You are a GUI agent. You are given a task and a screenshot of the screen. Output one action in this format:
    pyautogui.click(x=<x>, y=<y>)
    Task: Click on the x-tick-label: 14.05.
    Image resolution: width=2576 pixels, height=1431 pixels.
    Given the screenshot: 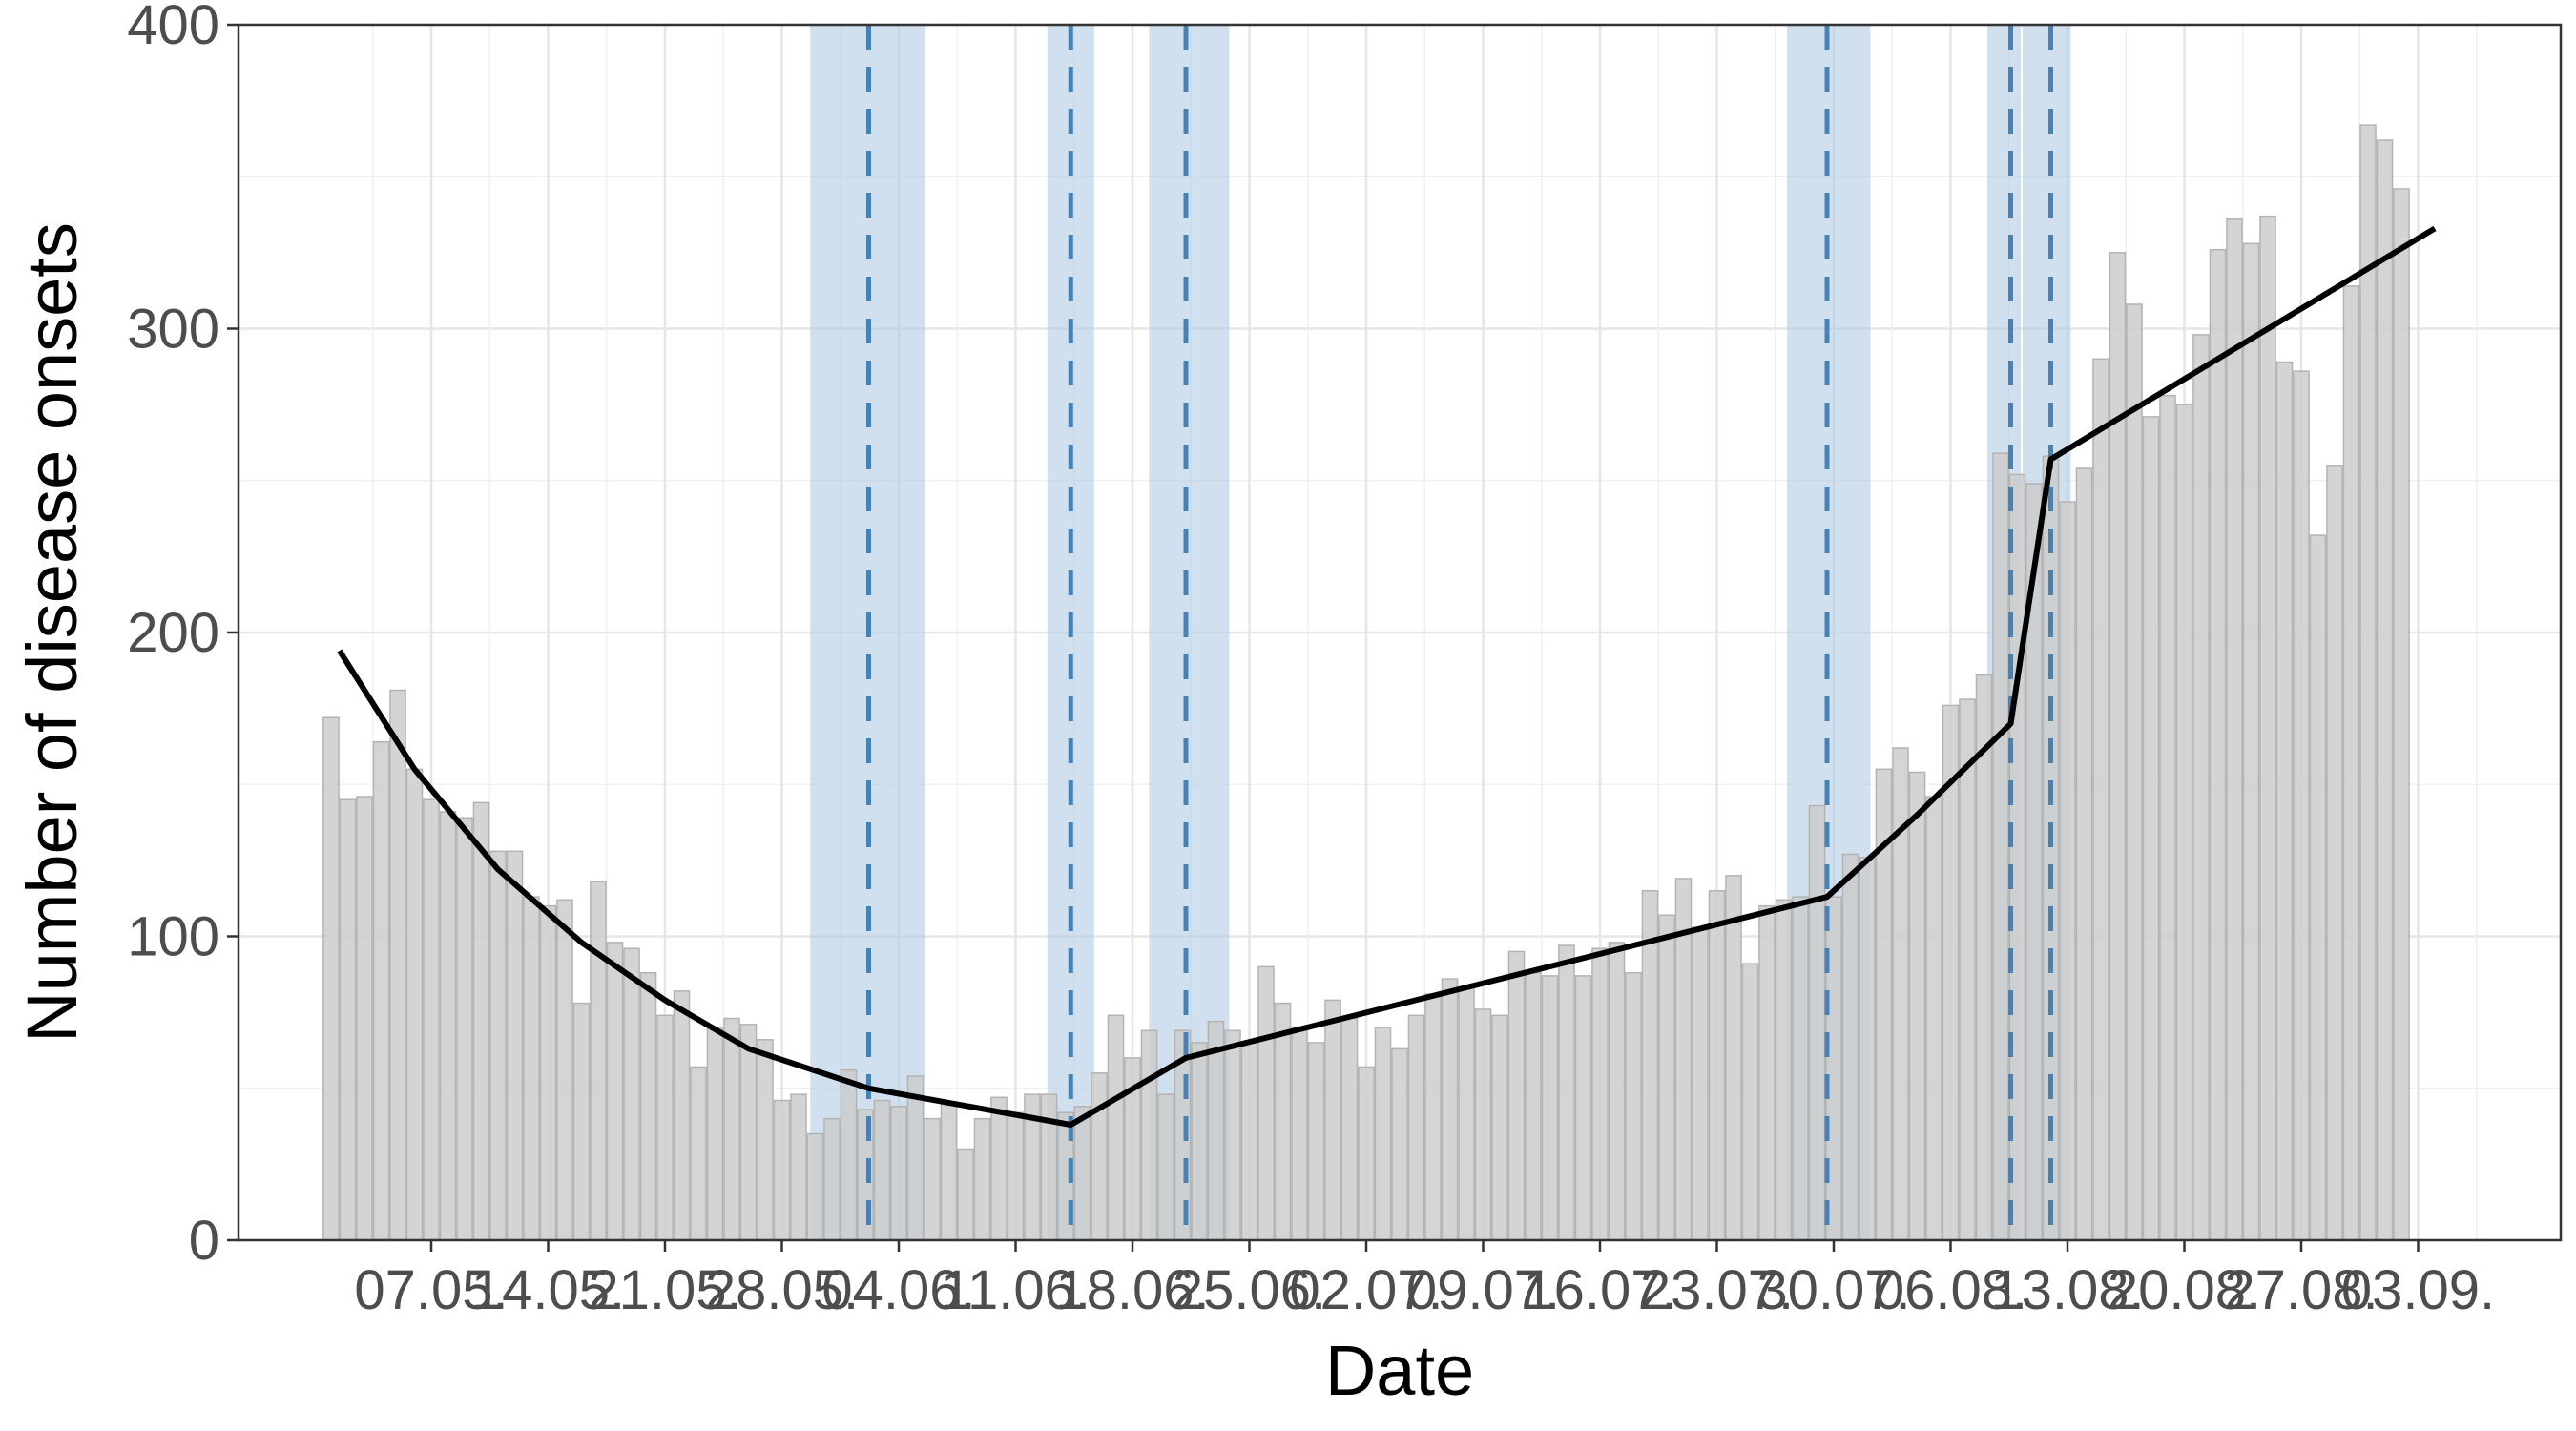 What is the action you would take?
    pyautogui.click(x=548, y=1290)
    